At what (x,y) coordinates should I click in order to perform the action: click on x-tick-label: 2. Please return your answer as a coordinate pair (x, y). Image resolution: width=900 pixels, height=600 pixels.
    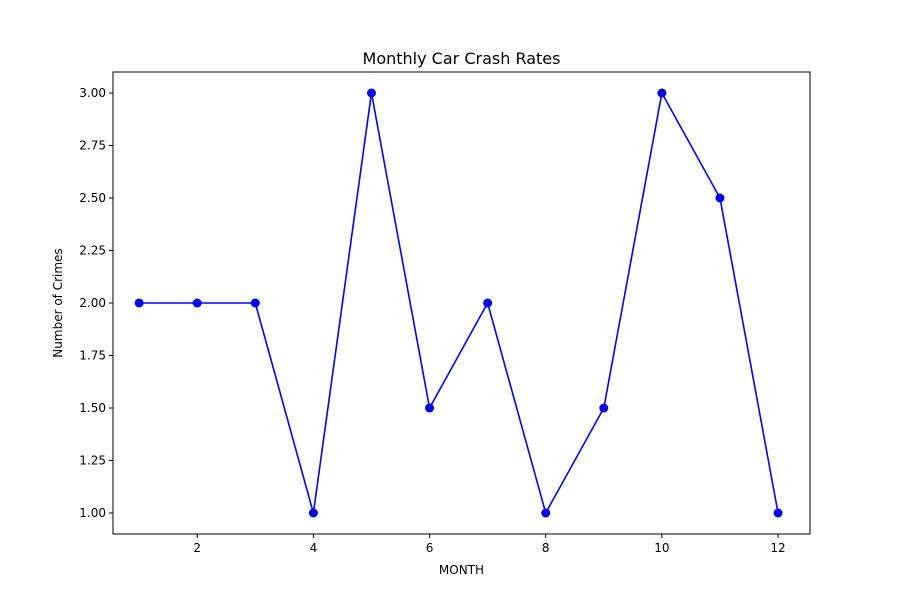
    Looking at the image, I should click on (197, 548).